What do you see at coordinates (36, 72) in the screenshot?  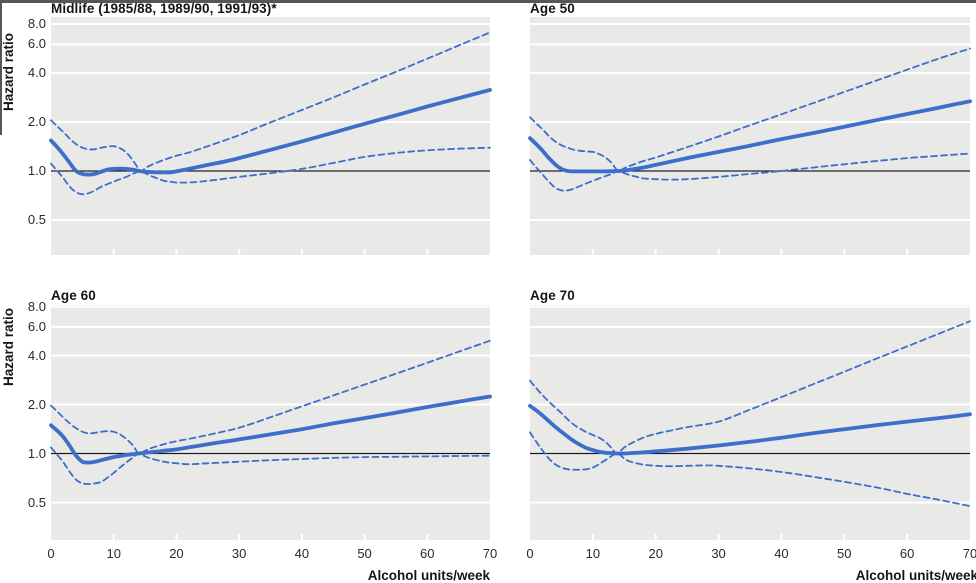 I see `y-tick-label-top-4.0: 4.0` at bounding box center [36, 72].